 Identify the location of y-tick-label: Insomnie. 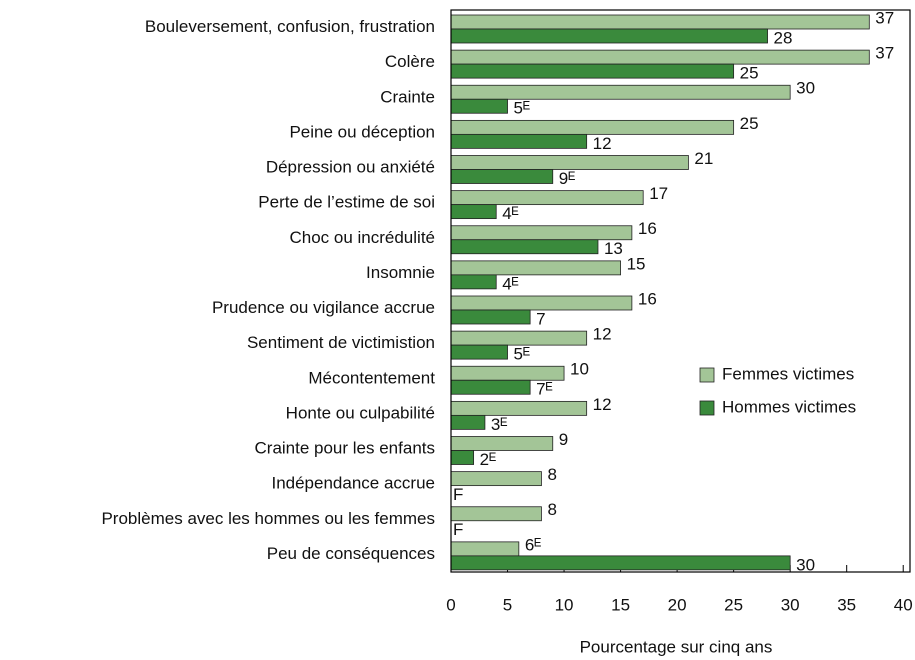
(400, 272).